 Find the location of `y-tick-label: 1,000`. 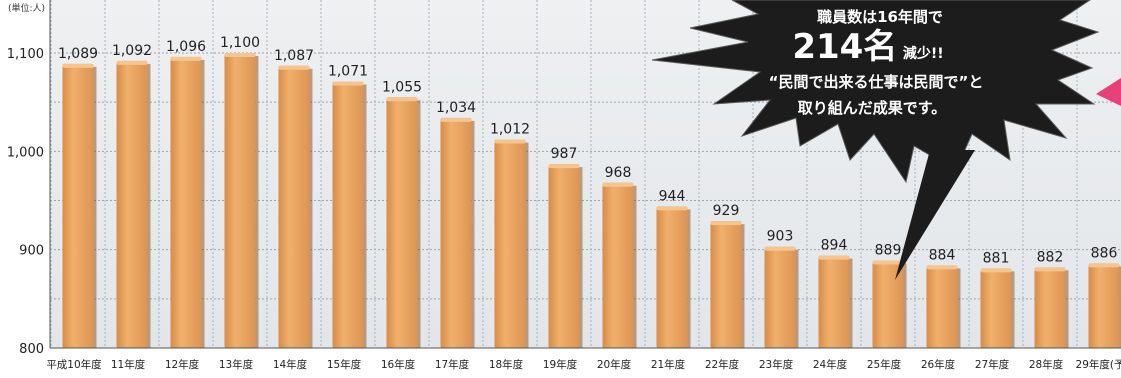

y-tick-label: 1,000 is located at coordinates (25, 152).